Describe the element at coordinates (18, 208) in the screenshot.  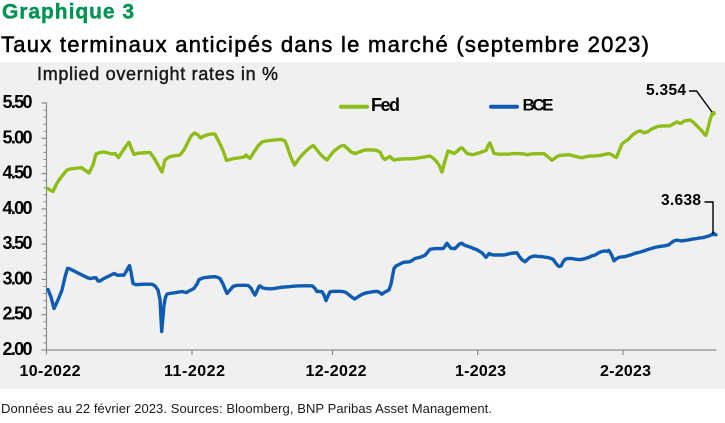
I see `svg-text: 4.00` at that location.